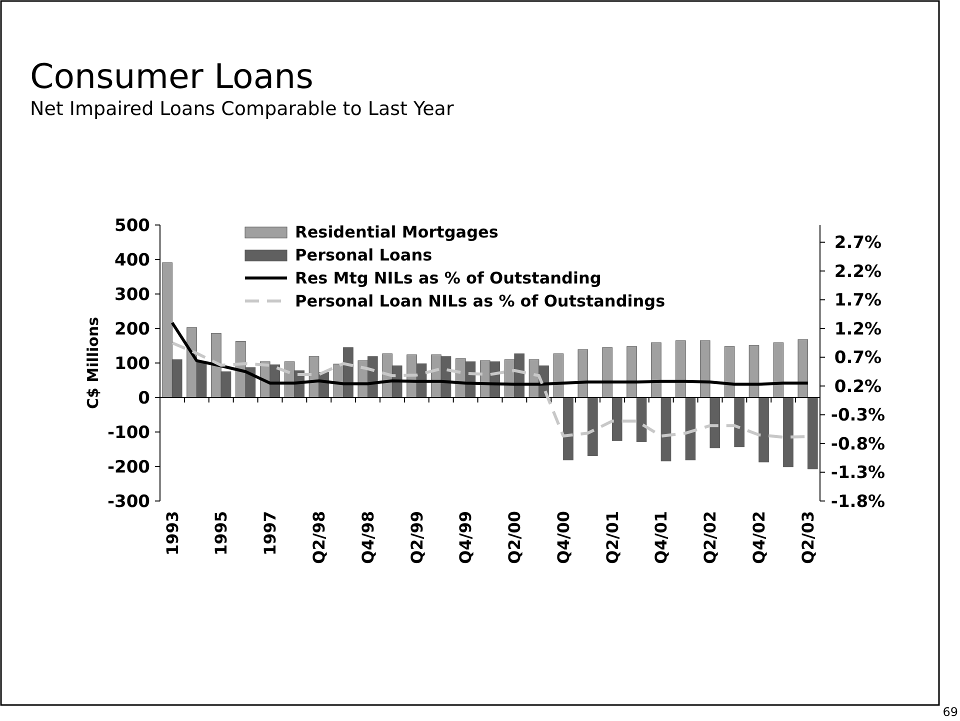 This screenshot has height=721, width=960. What do you see at coordinates (466, 537) in the screenshot?
I see `x-tick-label: Q4/99` at bounding box center [466, 537].